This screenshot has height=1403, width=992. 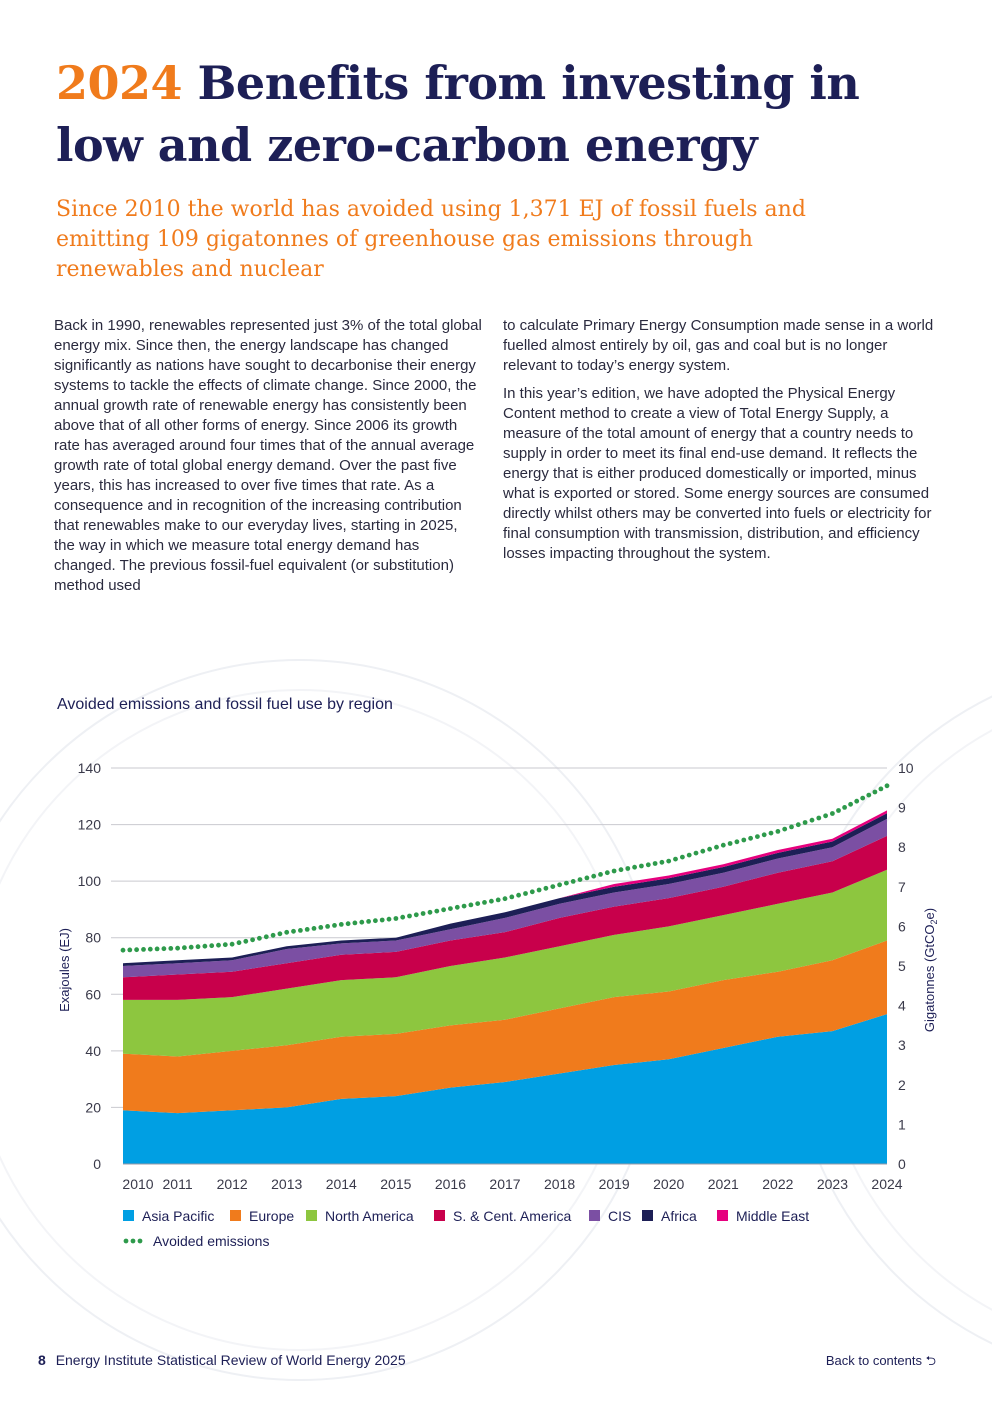 What do you see at coordinates (178, 1216) in the screenshot?
I see `legend-label: Asia Pacific` at bounding box center [178, 1216].